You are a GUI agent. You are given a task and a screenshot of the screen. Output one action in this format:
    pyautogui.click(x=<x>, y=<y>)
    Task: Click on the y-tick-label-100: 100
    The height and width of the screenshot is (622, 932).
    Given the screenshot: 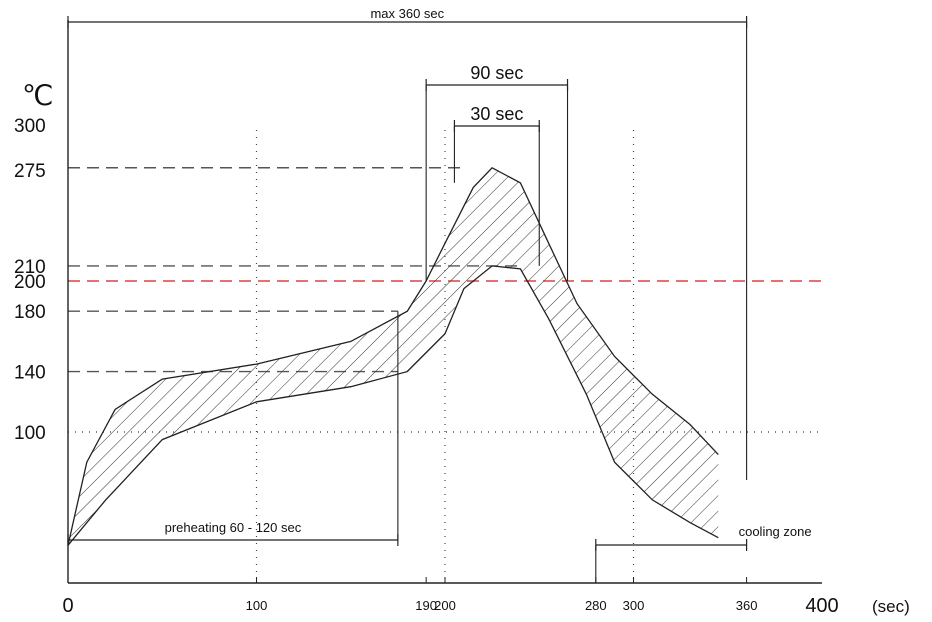 What is the action you would take?
    pyautogui.click(x=30, y=433)
    